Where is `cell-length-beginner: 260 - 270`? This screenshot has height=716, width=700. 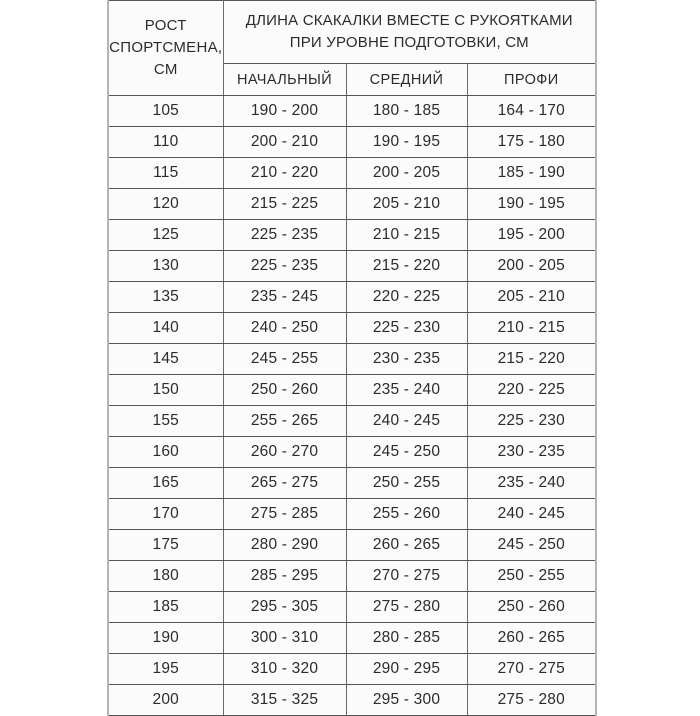 cell-length-beginner: 260 - 270 is located at coordinates (284, 452).